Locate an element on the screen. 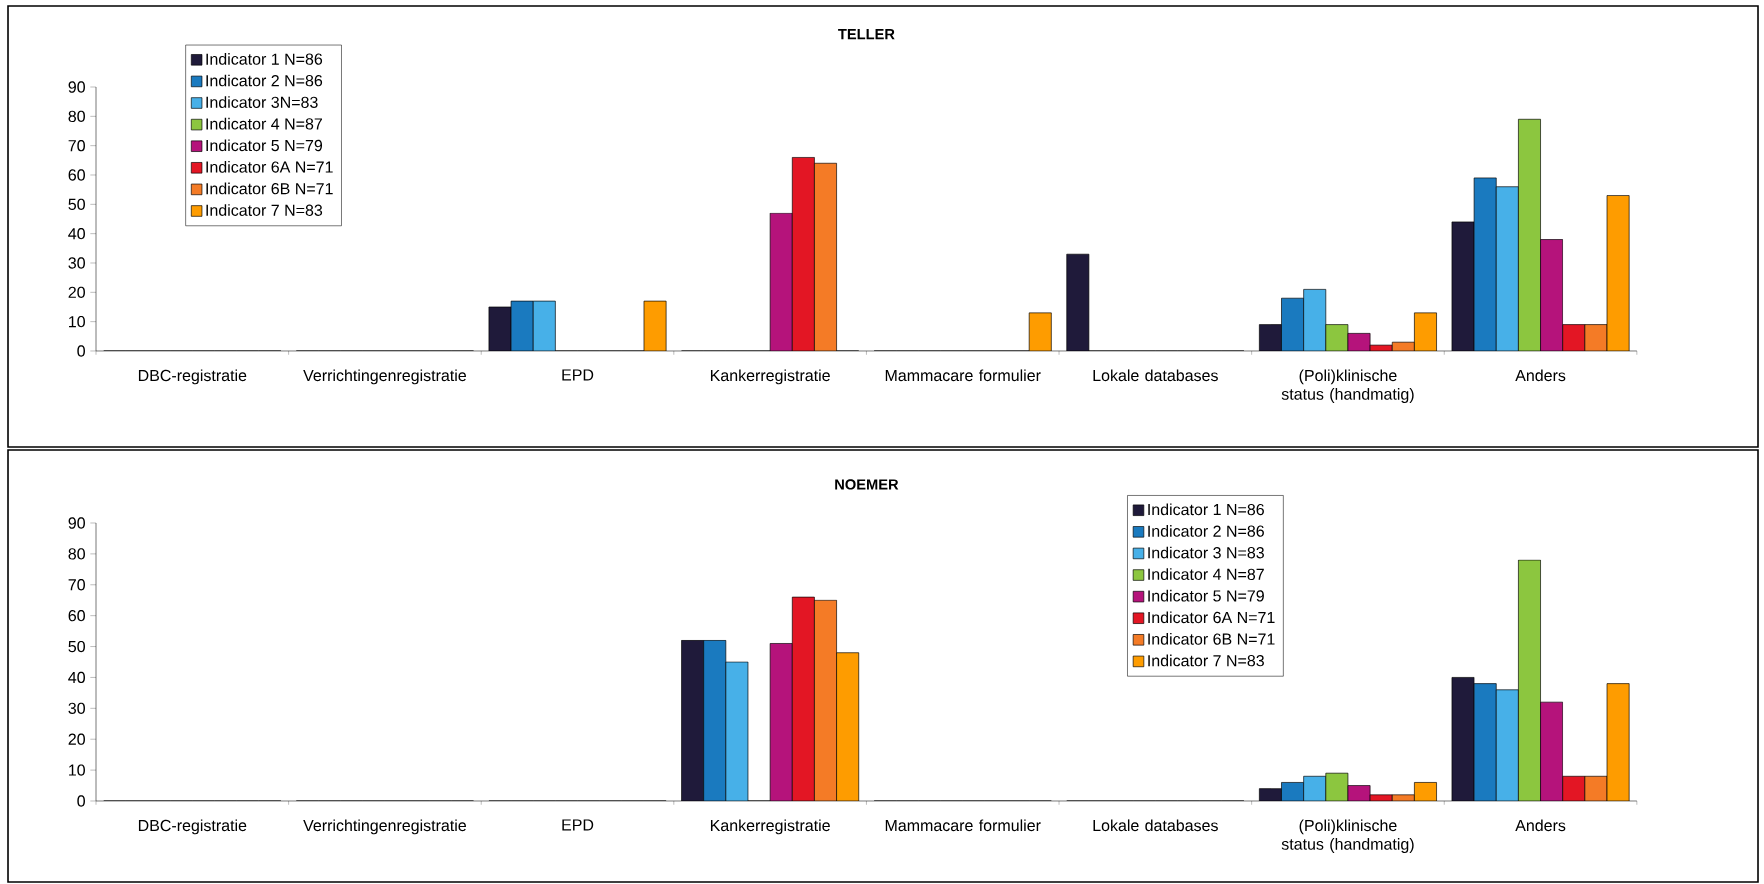 The height and width of the screenshot is (884, 1764). chart-title: TELLER is located at coordinates (866, 34).